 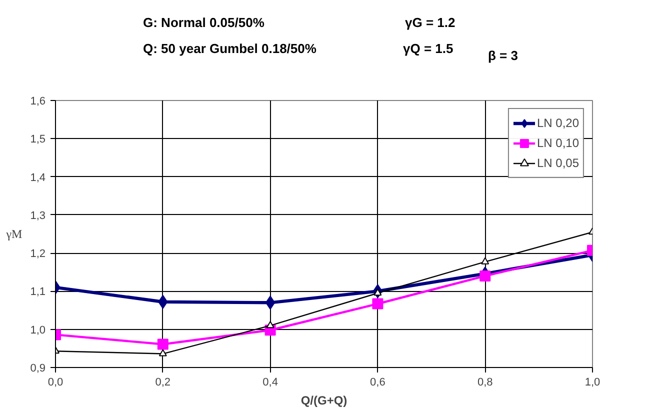 What do you see at coordinates (38, 178) in the screenshot?
I see `y-tick-label: 1,4` at bounding box center [38, 178].